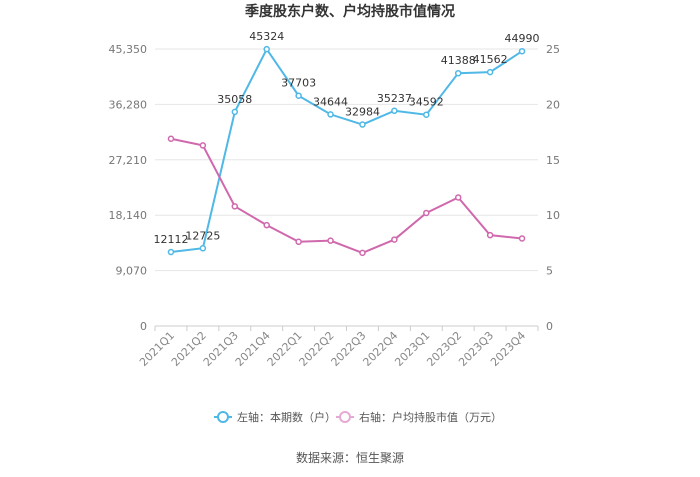  I want to click on data-label: 35237, so click(394, 98).